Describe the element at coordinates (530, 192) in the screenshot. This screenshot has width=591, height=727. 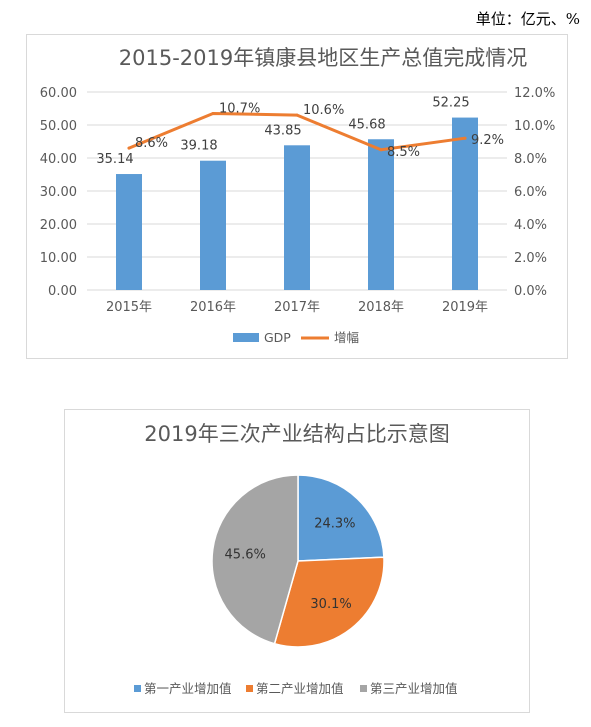
I see `y-right-tick-label: 6.0%` at that location.